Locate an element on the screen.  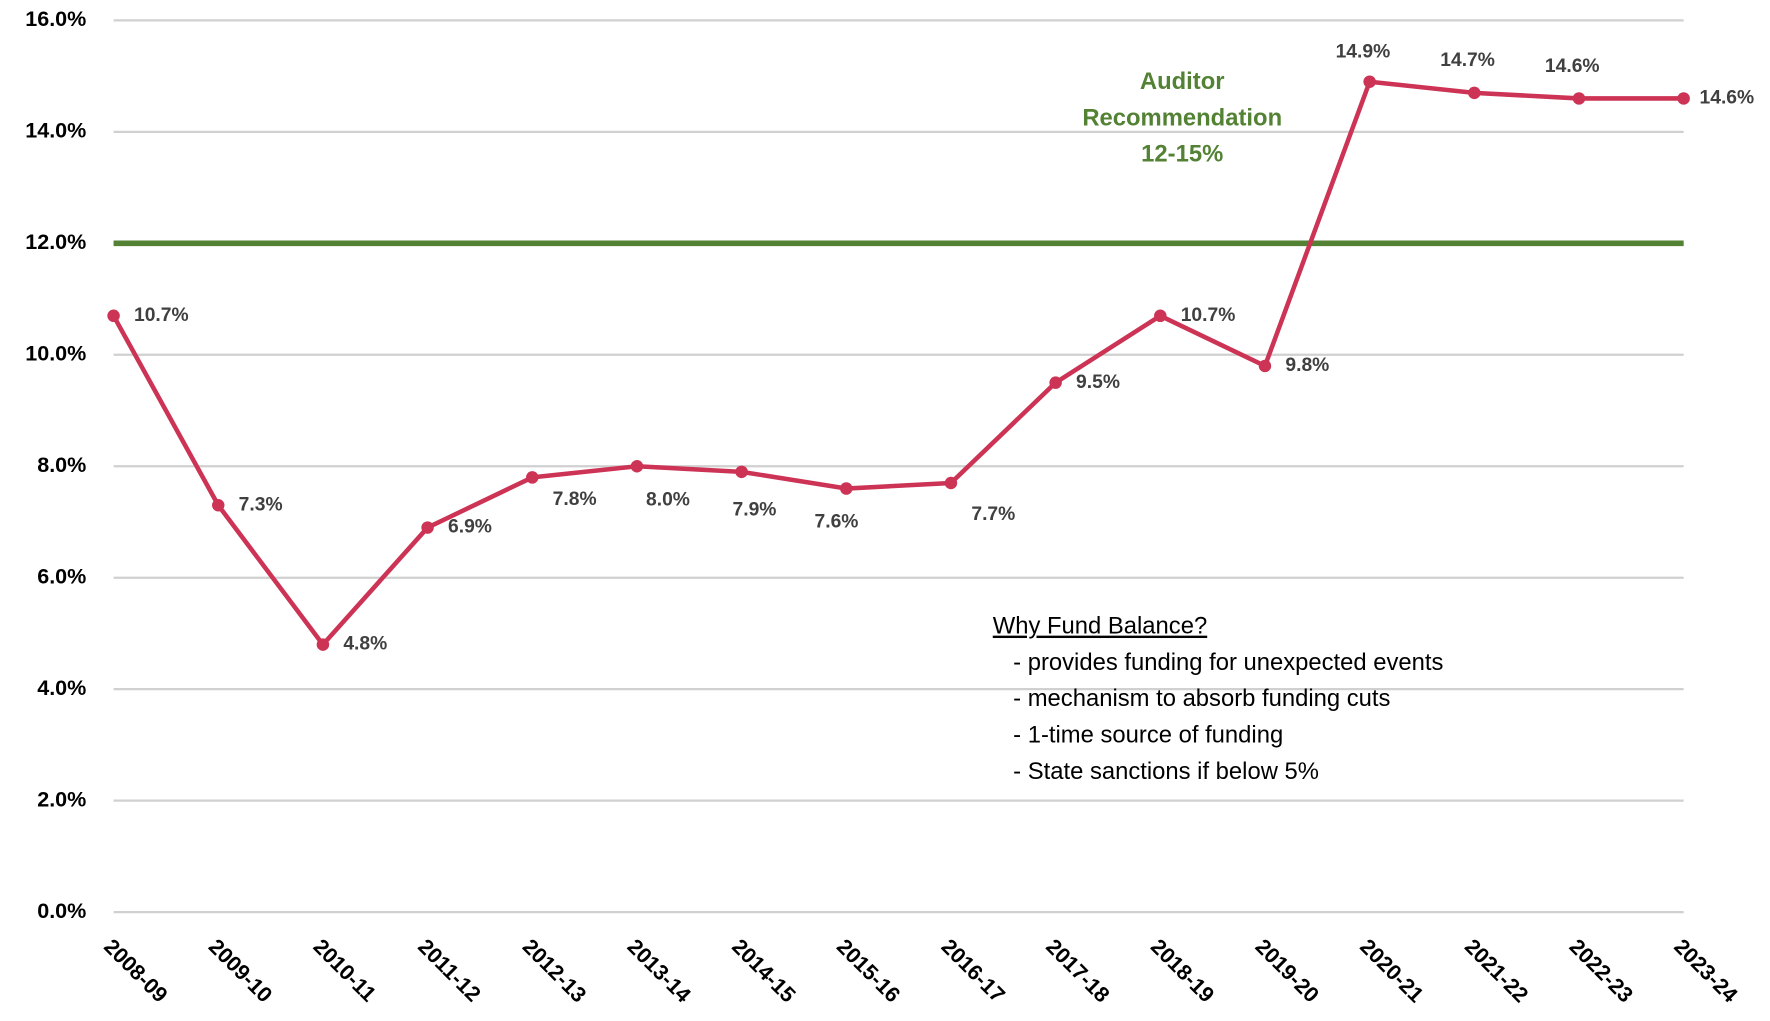
y-tick-label: 2.0% is located at coordinates (61, 798).